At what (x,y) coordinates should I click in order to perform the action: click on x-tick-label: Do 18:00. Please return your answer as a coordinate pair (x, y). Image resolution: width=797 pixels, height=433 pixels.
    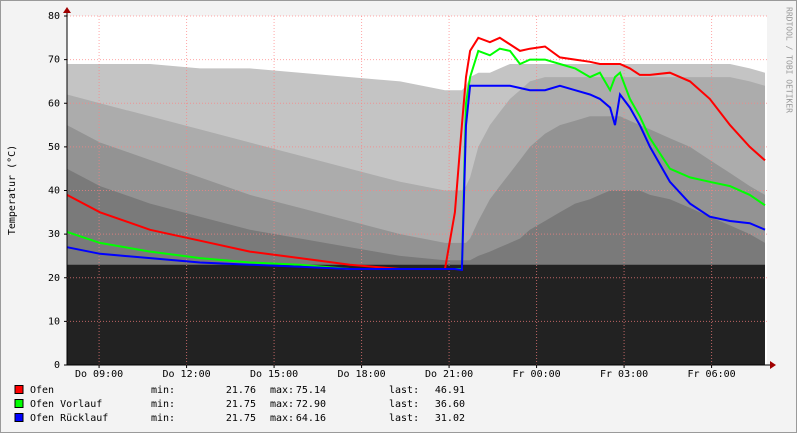
    Looking at the image, I should click on (361, 374).